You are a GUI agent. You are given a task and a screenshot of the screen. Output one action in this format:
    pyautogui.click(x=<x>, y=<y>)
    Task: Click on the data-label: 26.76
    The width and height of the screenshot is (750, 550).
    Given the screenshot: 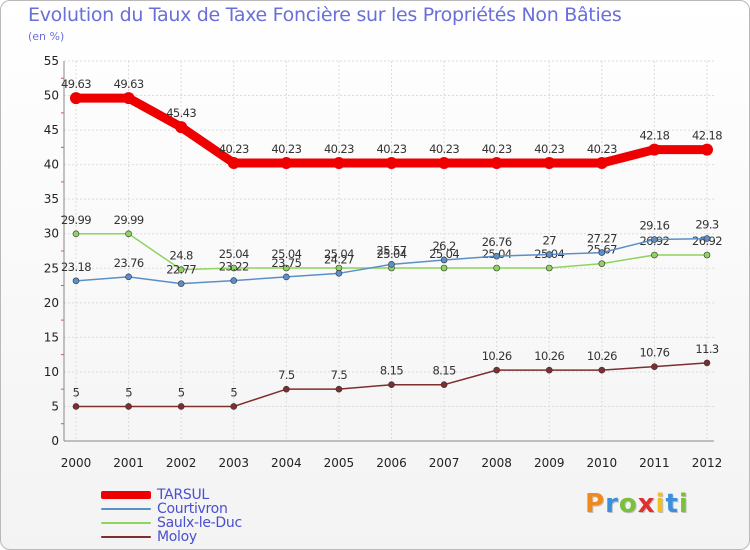 What is the action you would take?
    pyautogui.click(x=497, y=242)
    